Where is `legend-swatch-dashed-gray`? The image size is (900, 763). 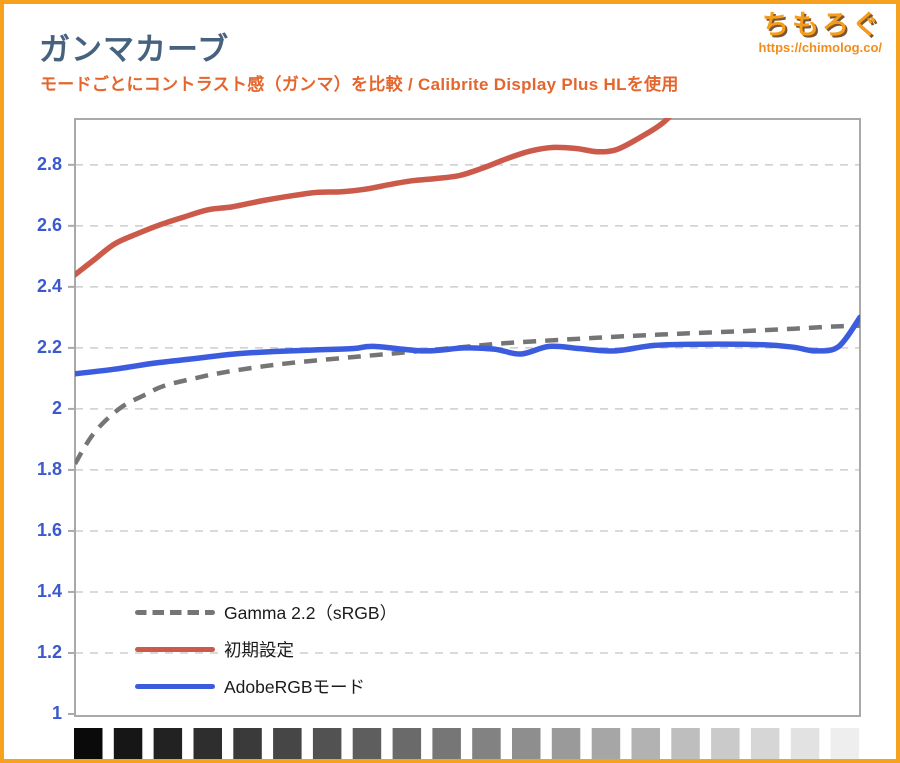 legend-swatch-dashed-gray is located at coordinates (175, 612).